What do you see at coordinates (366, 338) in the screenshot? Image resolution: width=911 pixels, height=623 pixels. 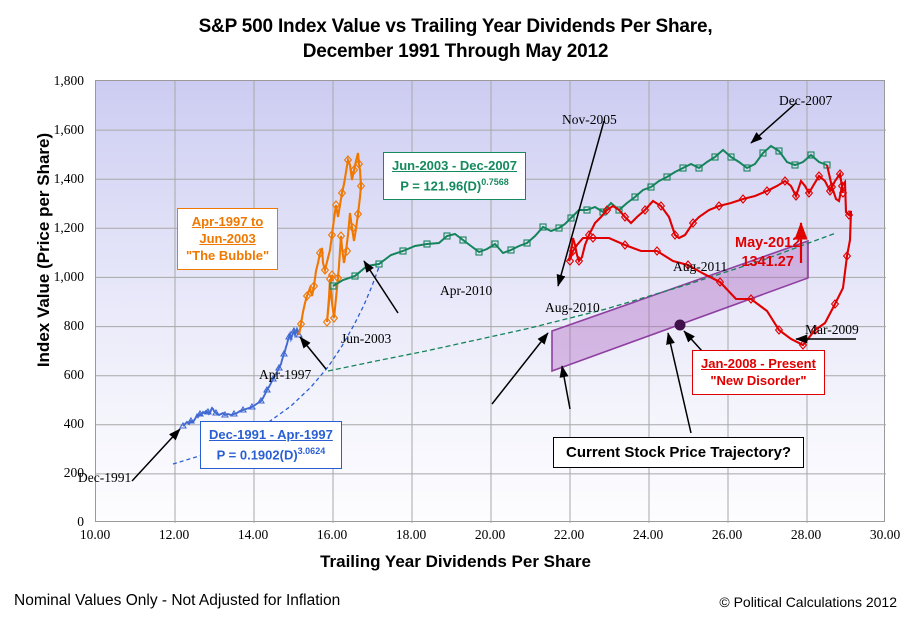 I see `label-jun-2003: Jun-2003` at bounding box center [366, 338].